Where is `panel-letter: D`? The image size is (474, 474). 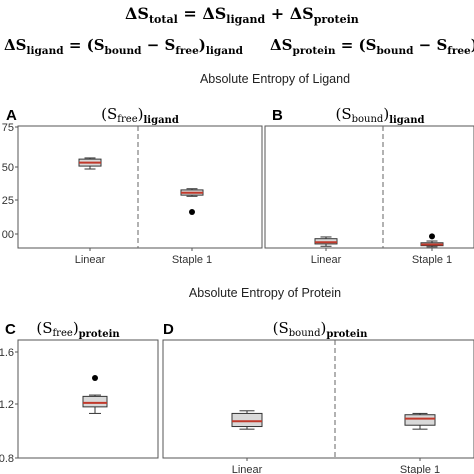 panel-letter: D is located at coordinates (168, 329).